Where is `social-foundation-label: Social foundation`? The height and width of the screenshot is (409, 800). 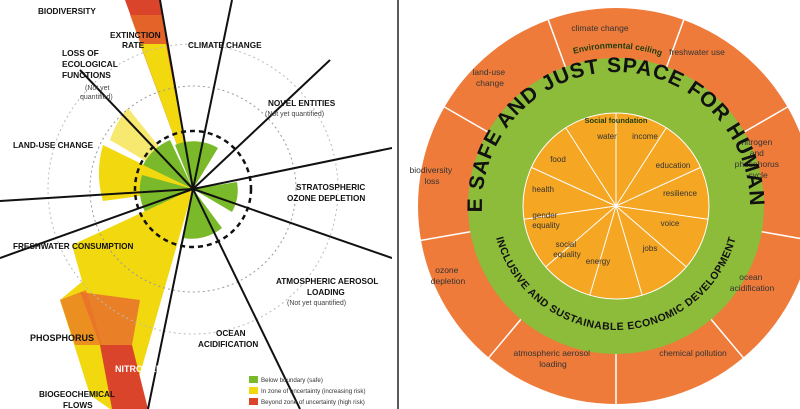
social-foundation-label: Social foundation is located at coordinates (616, 120).